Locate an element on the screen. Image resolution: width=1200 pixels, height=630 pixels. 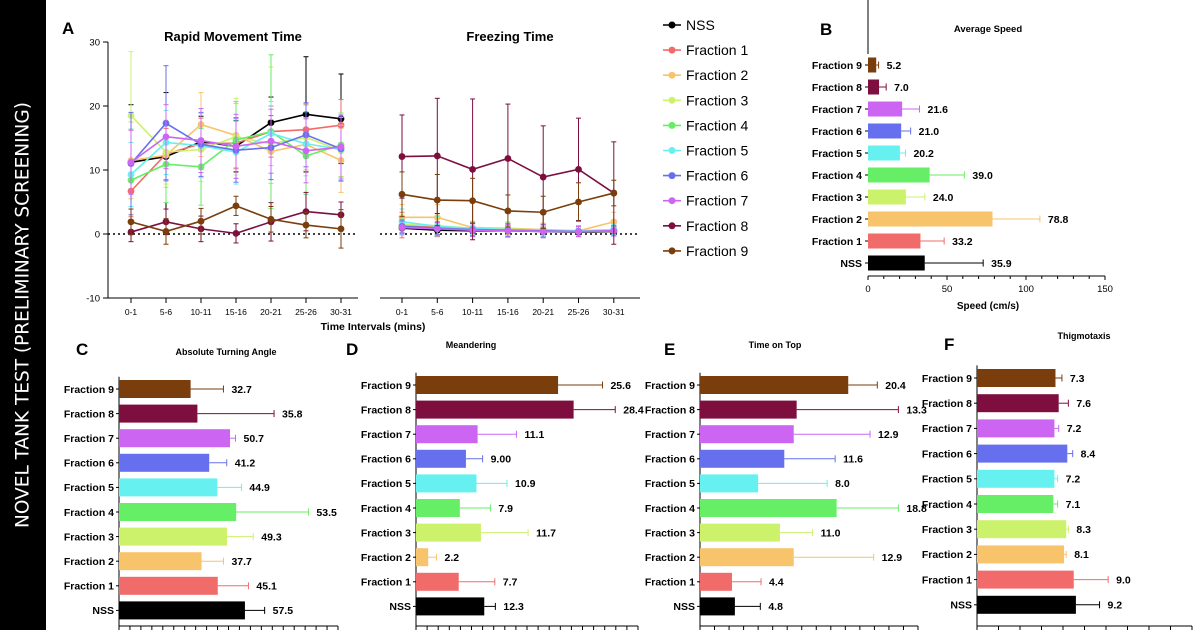
data-label: 41.2 is located at coordinates (245, 464).